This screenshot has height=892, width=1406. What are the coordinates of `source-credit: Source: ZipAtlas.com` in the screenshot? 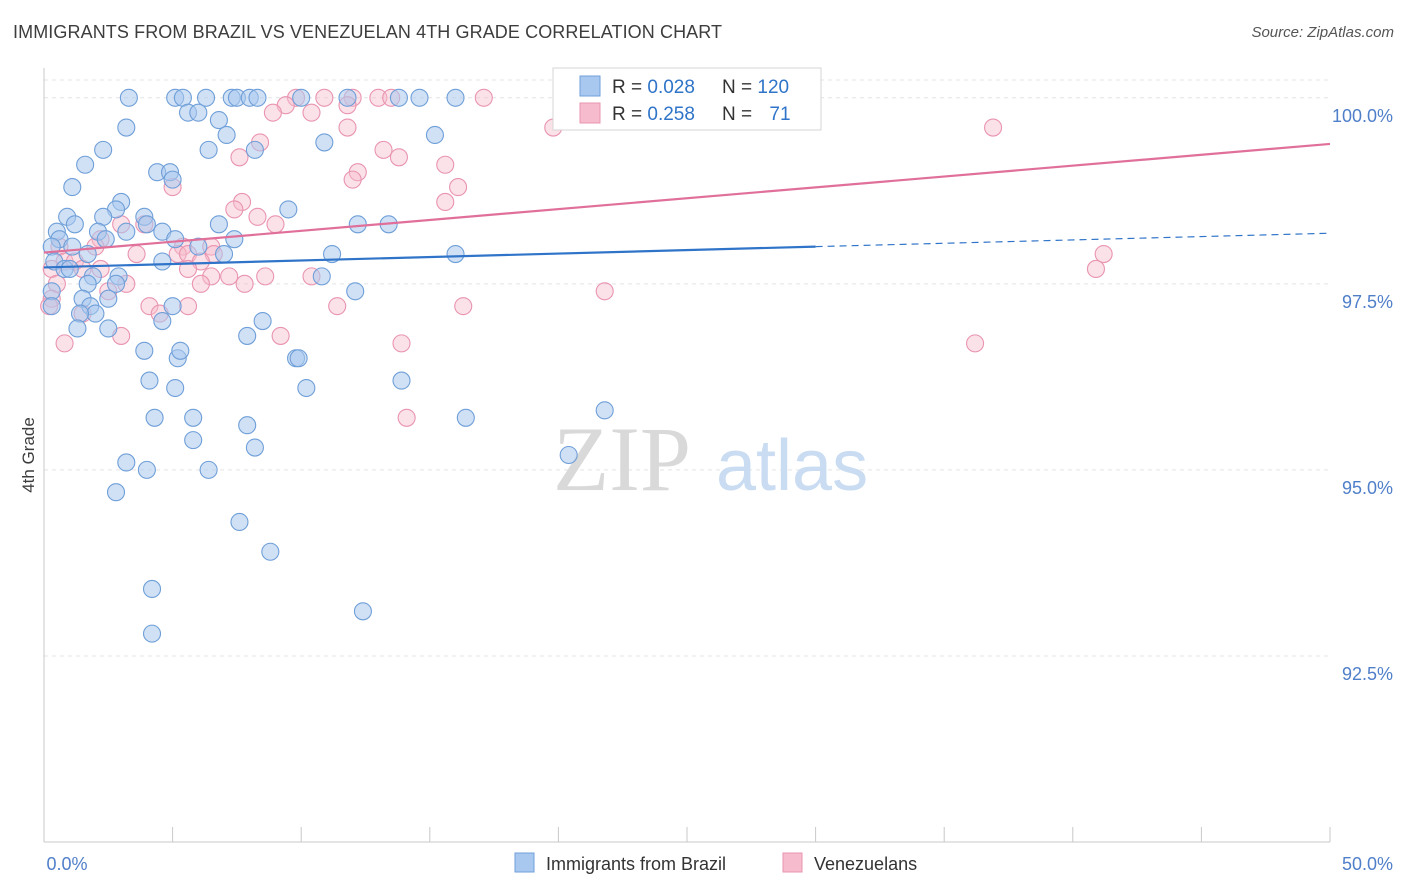 It's located at (1322, 32).